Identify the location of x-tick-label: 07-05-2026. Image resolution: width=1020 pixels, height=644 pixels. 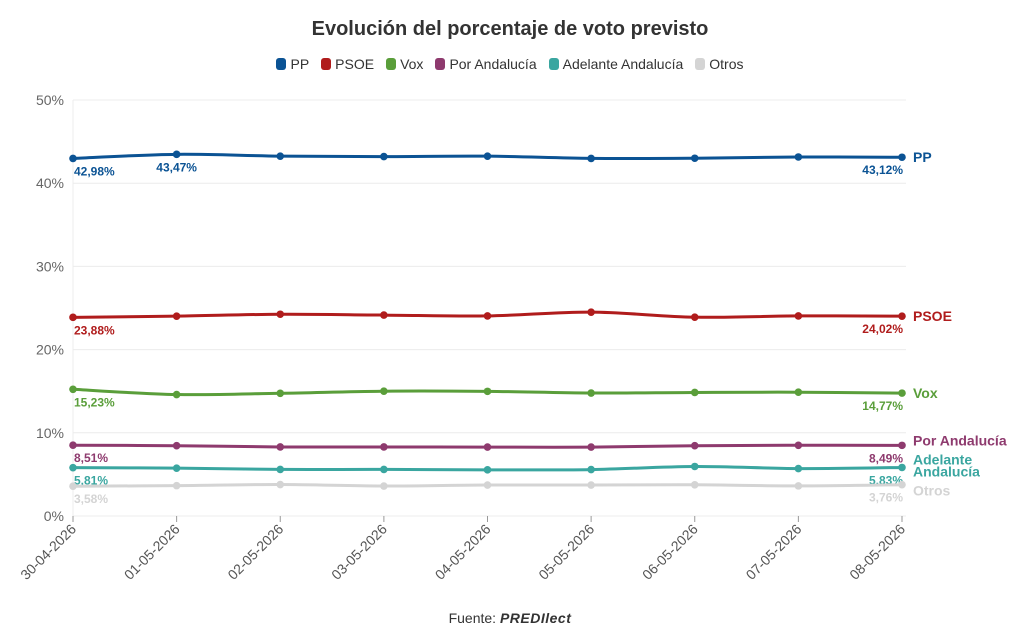
(774, 552).